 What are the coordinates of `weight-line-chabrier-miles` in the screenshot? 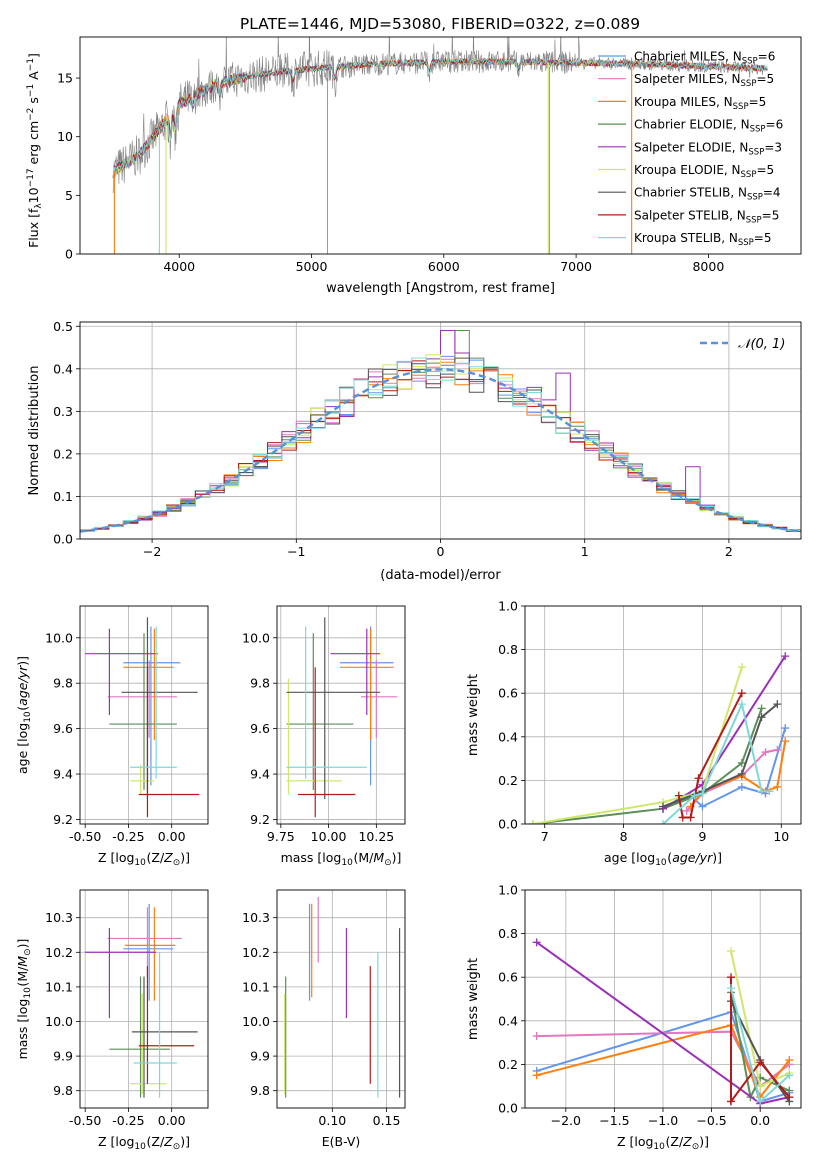 It's located at (663, 1056).